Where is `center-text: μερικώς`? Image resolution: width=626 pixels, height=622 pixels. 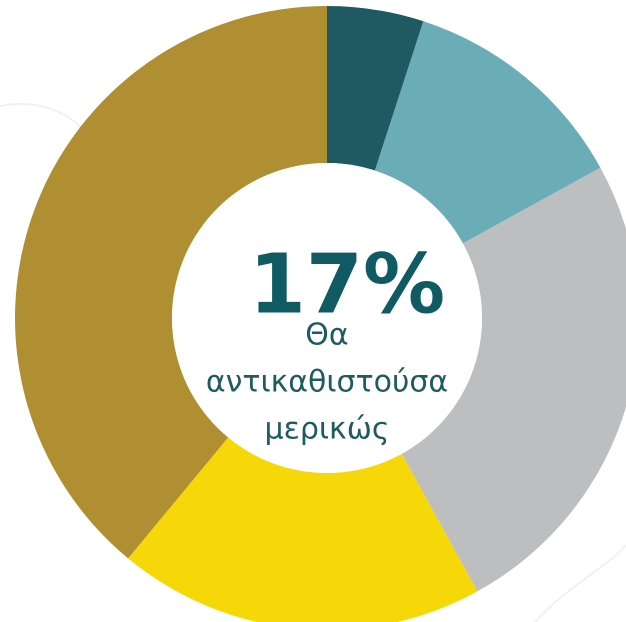
center-text: μερικώς is located at coordinates (327, 429).